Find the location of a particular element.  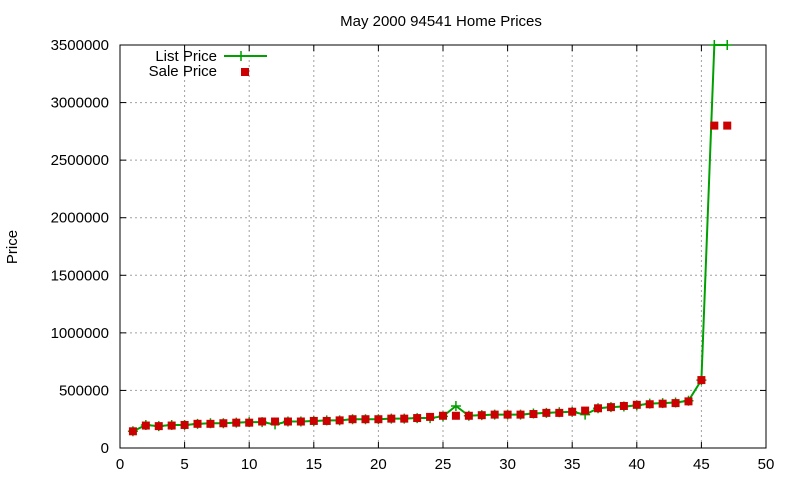

x-tick-label: 0 is located at coordinates (120, 464).